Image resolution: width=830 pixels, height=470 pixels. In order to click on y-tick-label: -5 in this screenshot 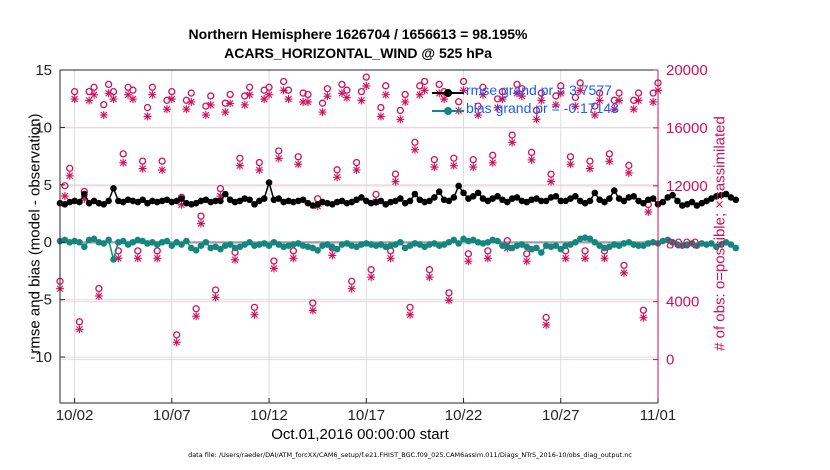, I will do `click(45, 300)`.